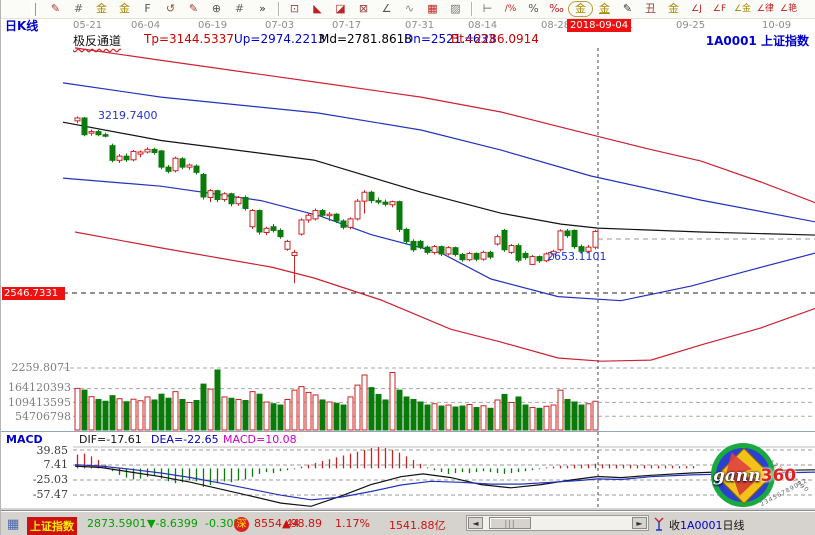 This screenshot has height=535, width=815. I want to click on dif-line, so click(444, 486).